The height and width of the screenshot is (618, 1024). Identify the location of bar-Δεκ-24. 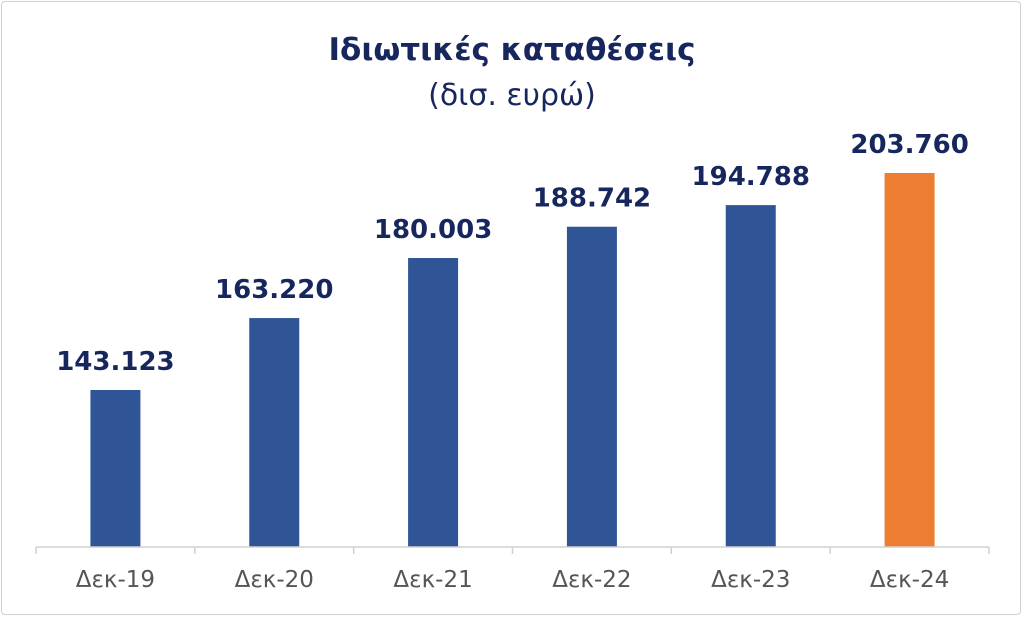
(909, 360).